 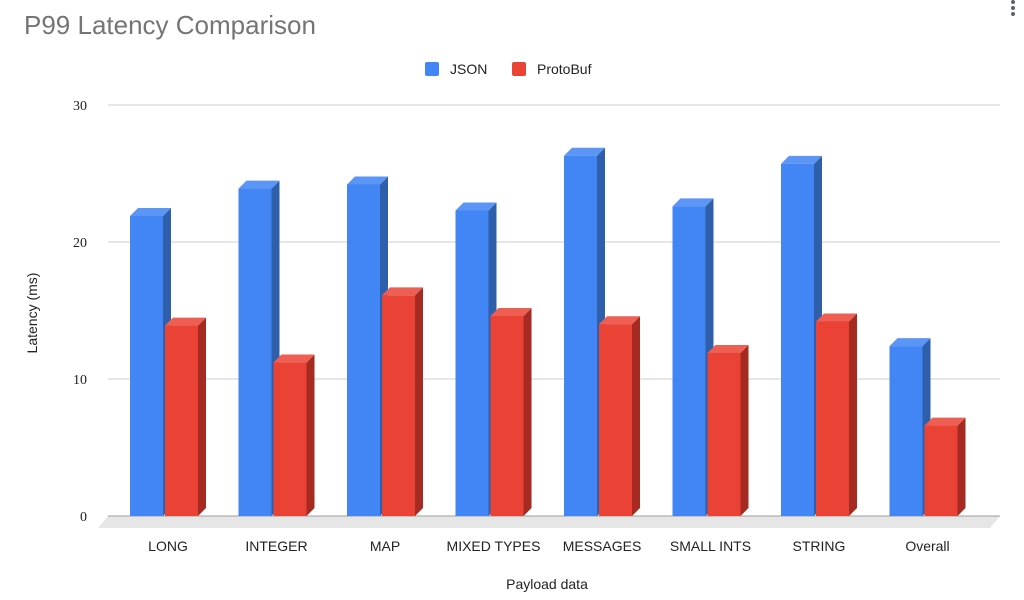 I want to click on x-tick-label: LONG, so click(x=168, y=546).